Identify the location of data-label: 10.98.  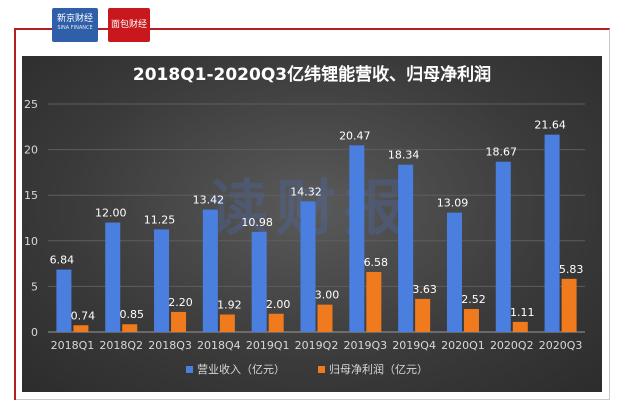
(257, 222).